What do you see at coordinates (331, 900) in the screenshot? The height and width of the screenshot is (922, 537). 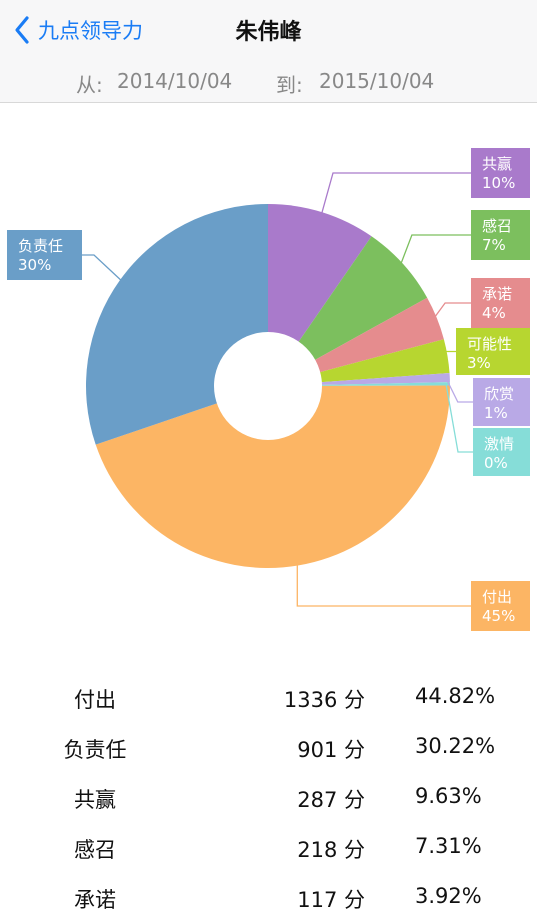 I see `row-score: 117 分` at bounding box center [331, 900].